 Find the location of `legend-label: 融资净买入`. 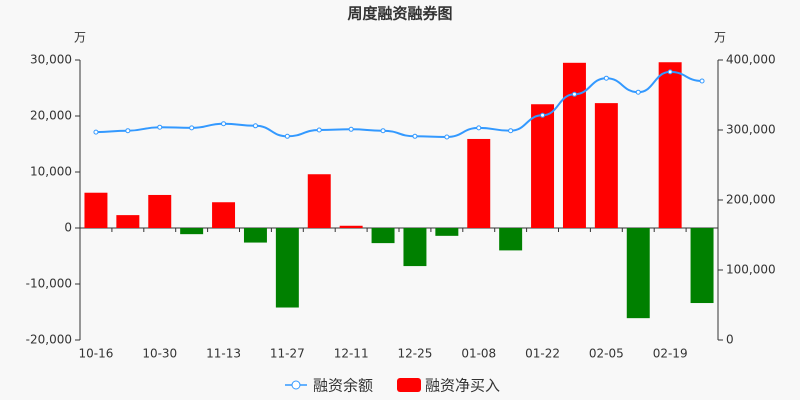

legend-label: 融资净买入 is located at coordinates (462, 386).